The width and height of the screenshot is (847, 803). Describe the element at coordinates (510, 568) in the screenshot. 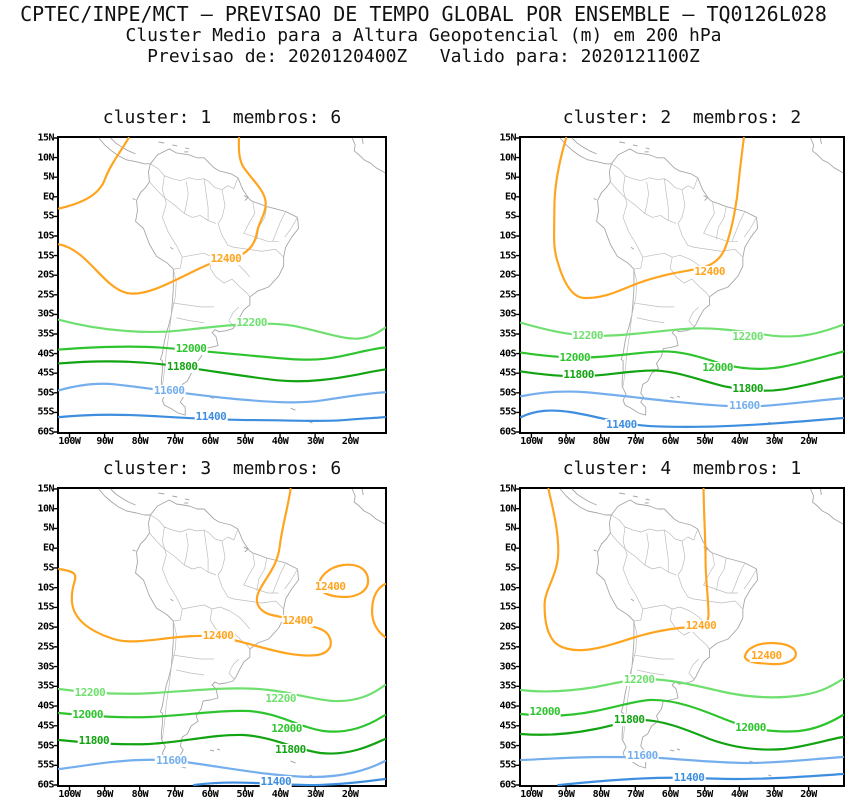

I see `lat-label: 5S` at that location.